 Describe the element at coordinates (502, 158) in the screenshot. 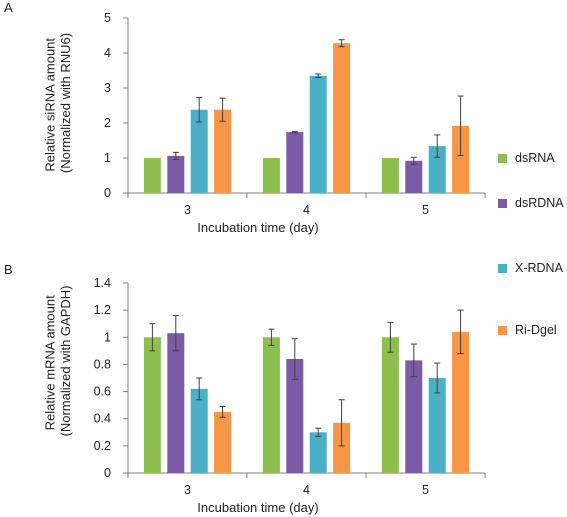

I see `legend-swatch-dsrna` at that location.